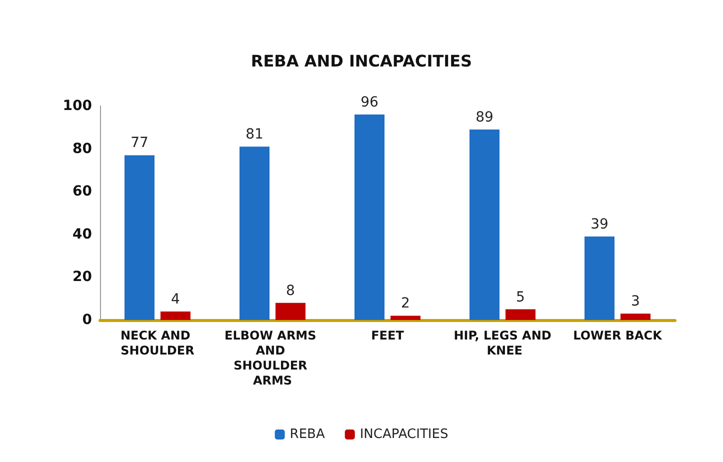  I want to click on x-tick-label: ELBOW ARMS AND SHOULDER ARMS, so click(272, 358).